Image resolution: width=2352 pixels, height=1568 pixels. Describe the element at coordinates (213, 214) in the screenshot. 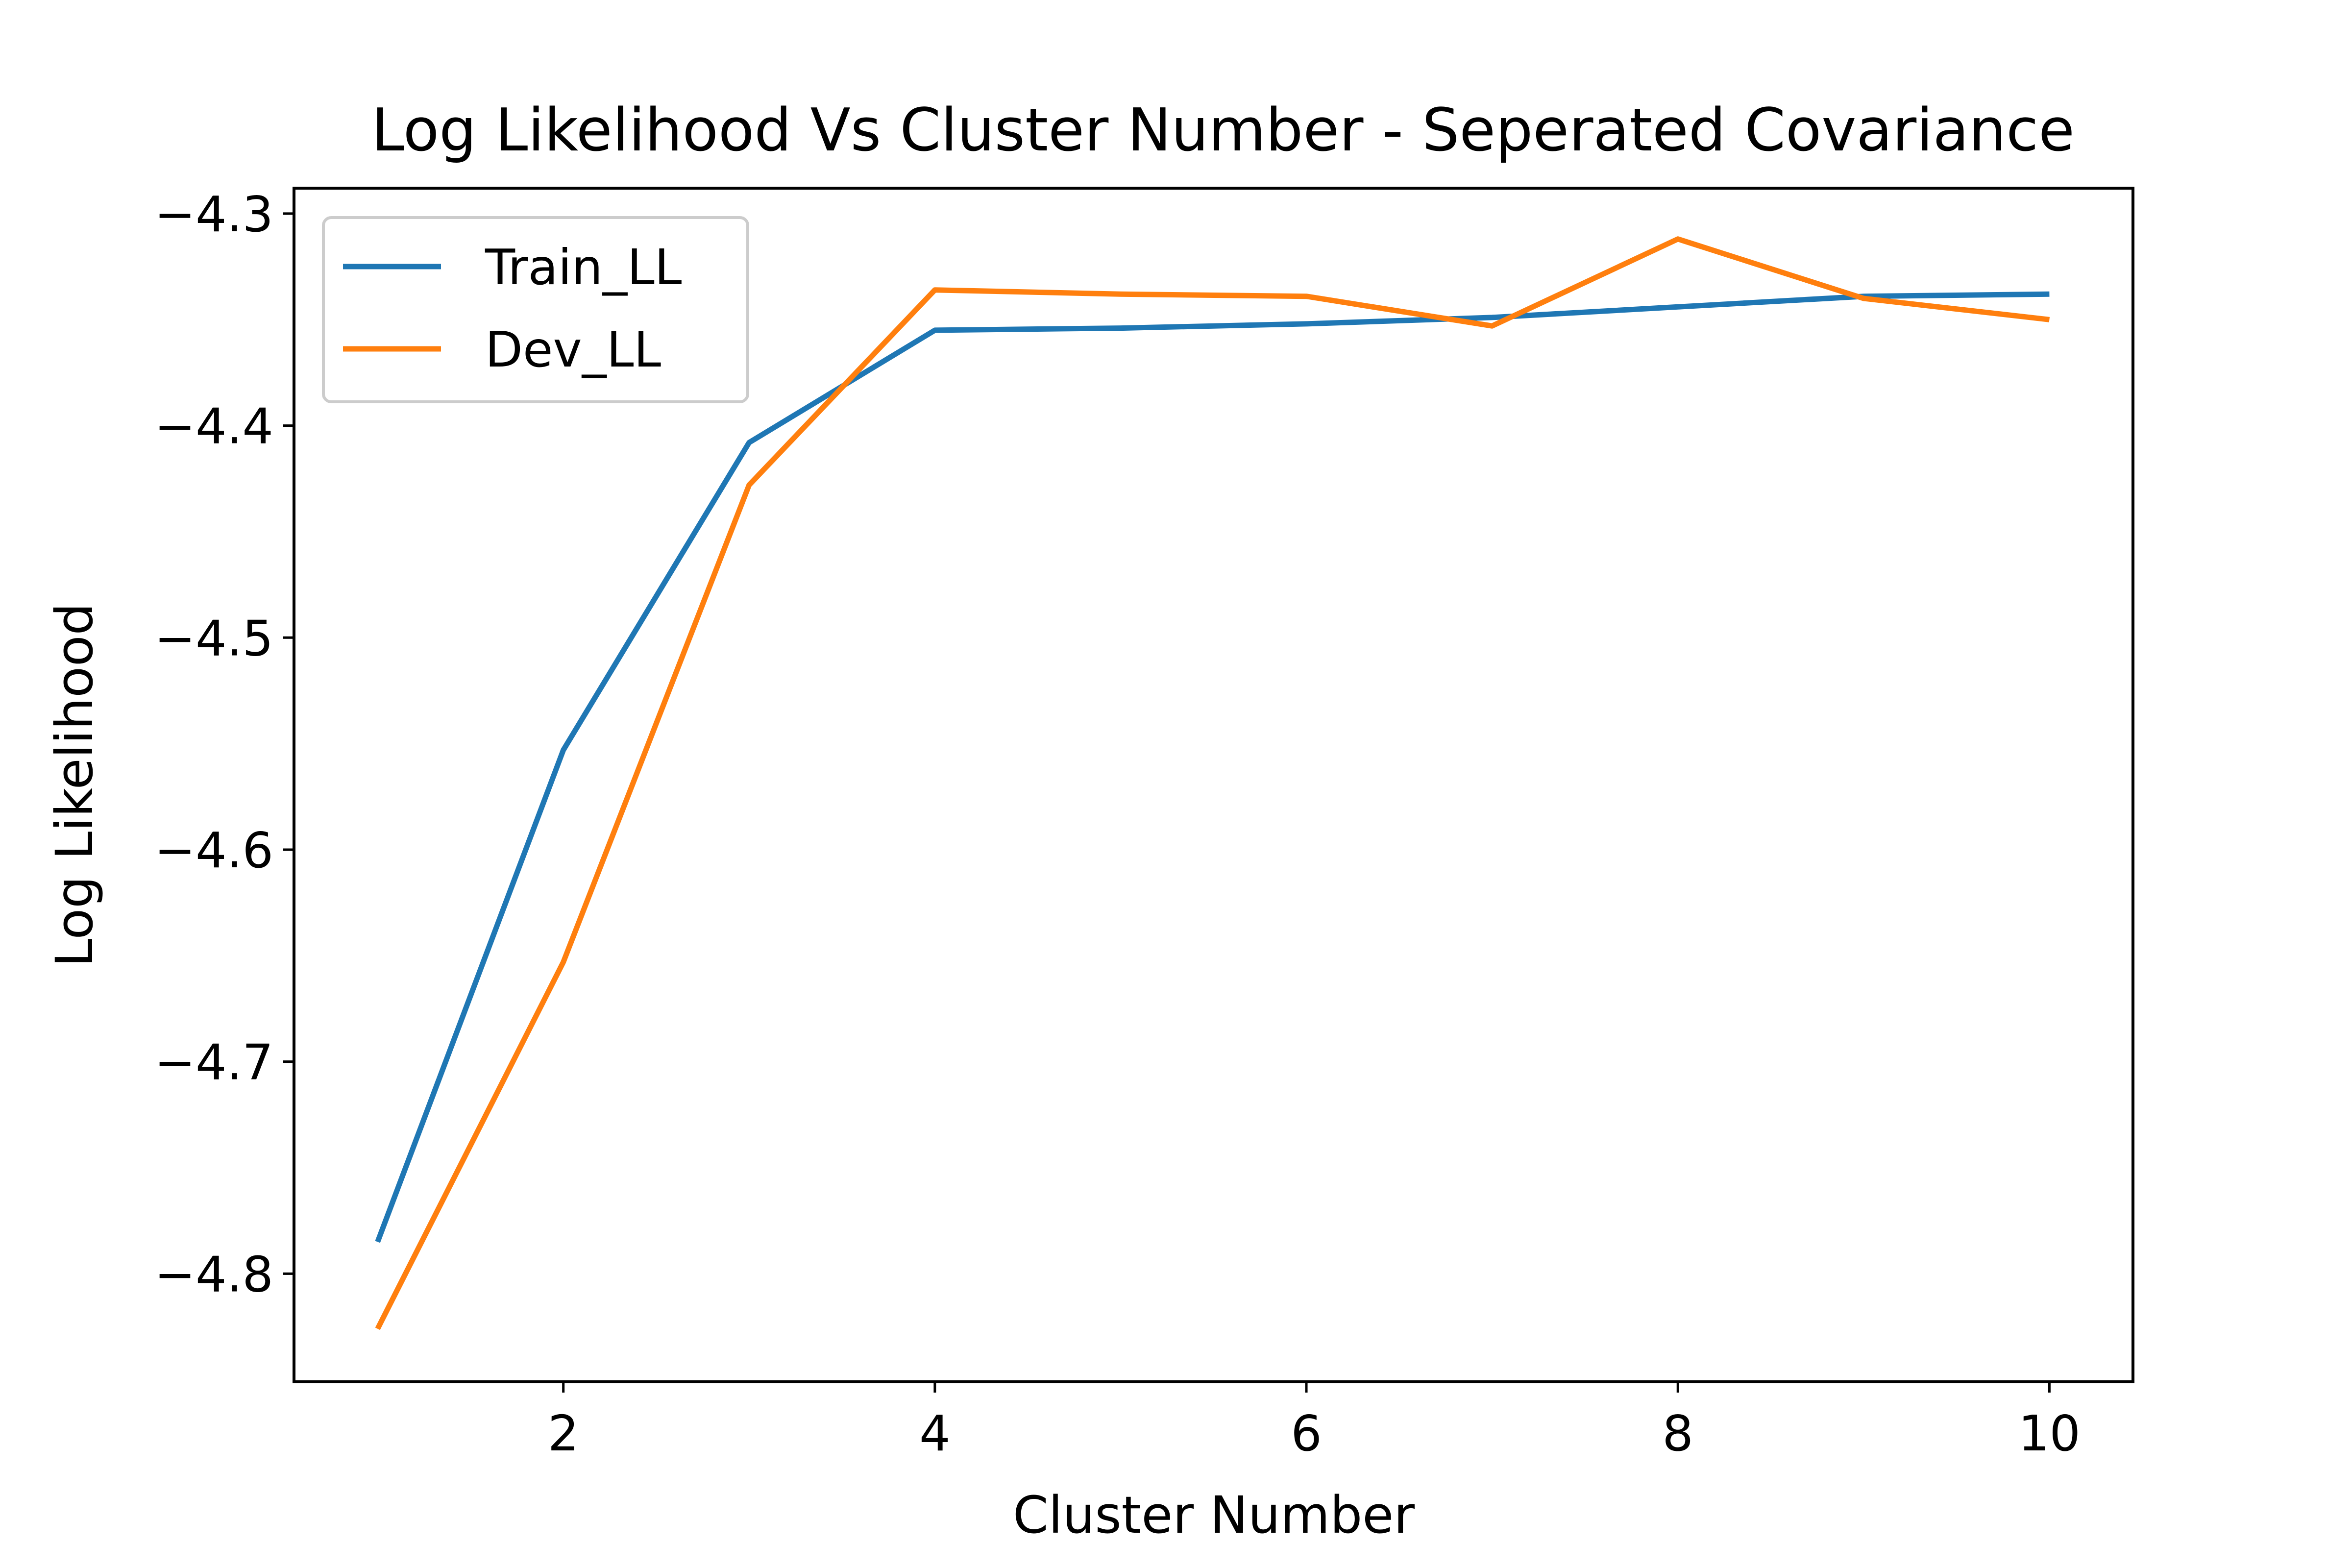

I see `y-tick-label: −4.3` at that location.